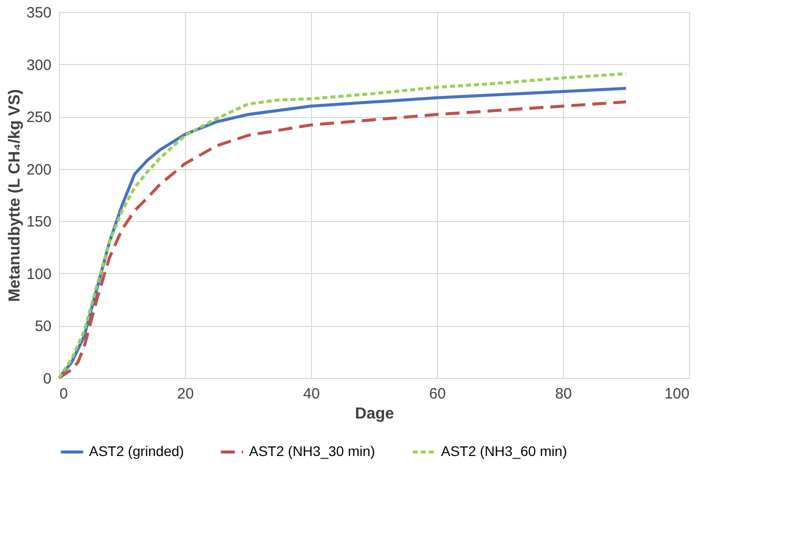 This screenshot has width=786, height=543. Describe the element at coordinates (136, 451) in the screenshot. I see `legend-label: AST2 (grinded)` at that location.